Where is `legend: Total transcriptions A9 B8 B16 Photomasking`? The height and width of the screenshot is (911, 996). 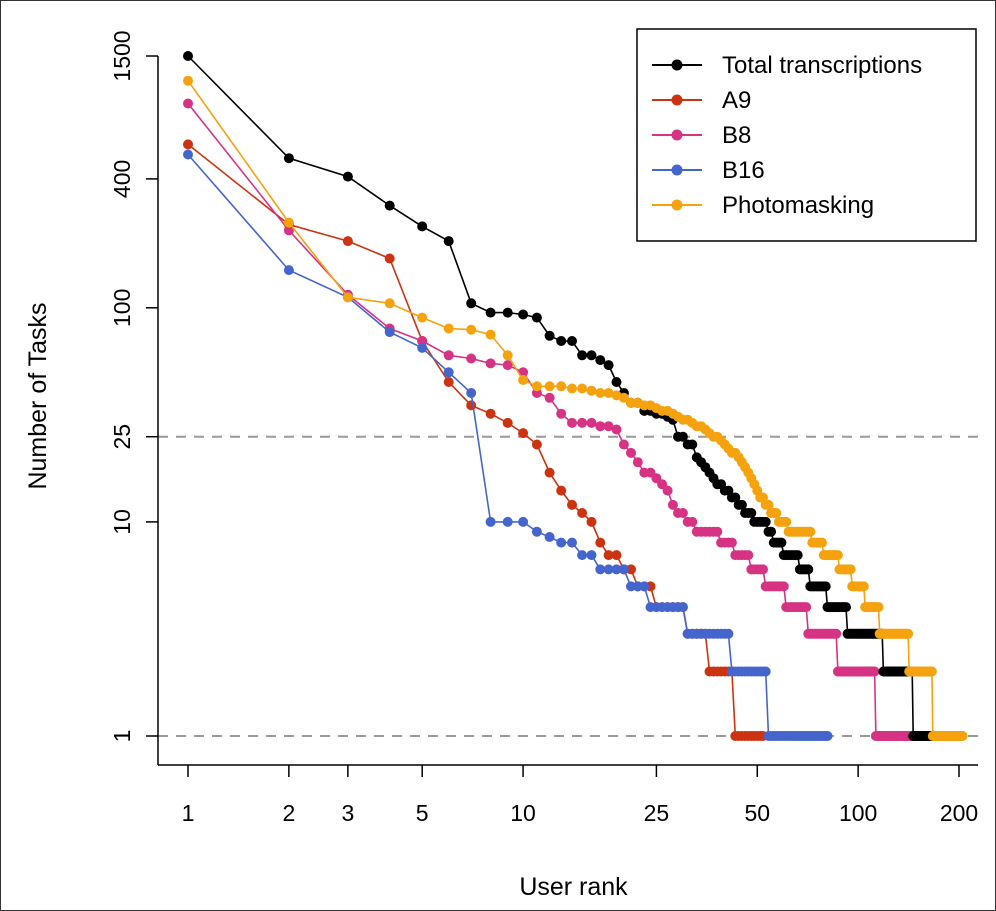
legend: Total transcriptions A9 B8 B16 Photomasking is located at coordinates (806, 135).